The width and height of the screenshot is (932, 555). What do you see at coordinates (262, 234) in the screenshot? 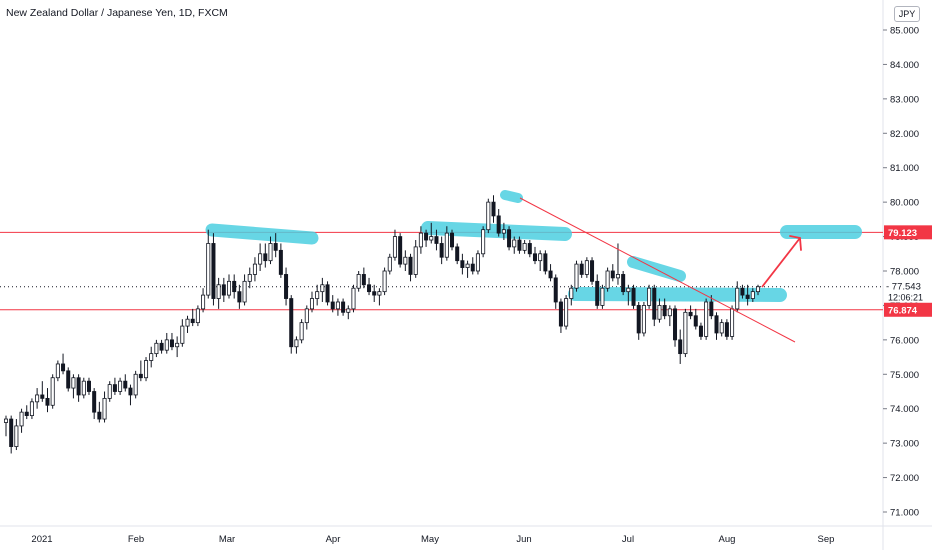
I see `highlight-march-top` at bounding box center [262, 234].